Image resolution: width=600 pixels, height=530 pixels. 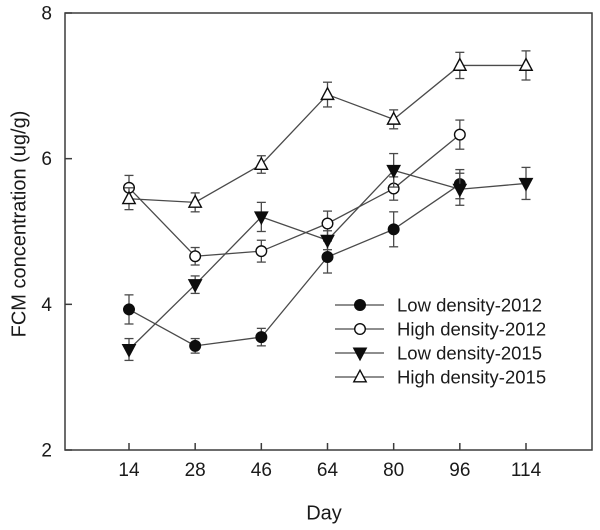 What do you see at coordinates (129, 470) in the screenshot?
I see `x-tick-label: 14` at bounding box center [129, 470].